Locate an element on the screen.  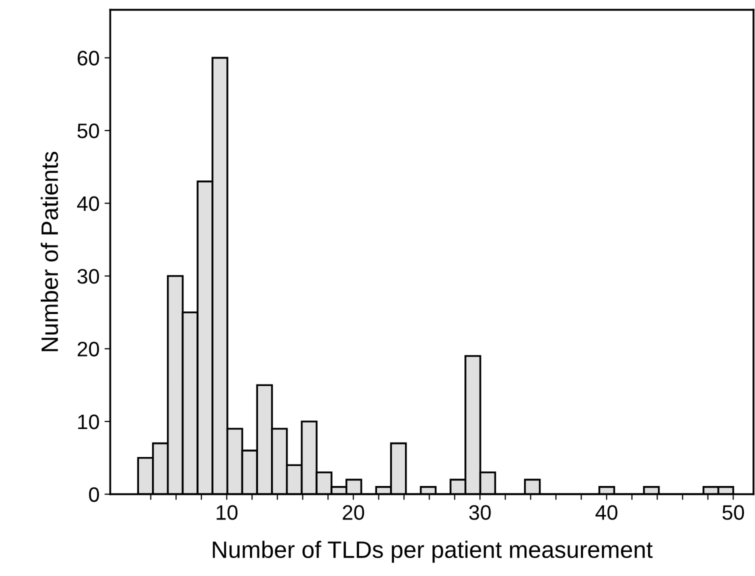
x-tick-label: 40 is located at coordinates (606, 512).